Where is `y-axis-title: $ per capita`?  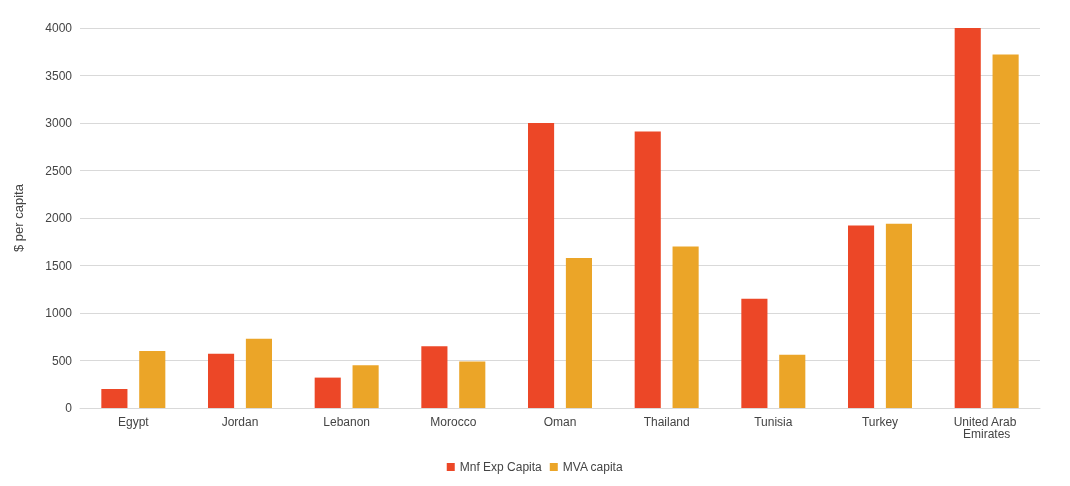
y-axis-title: $ per capita is located at coordinates (18, 217).